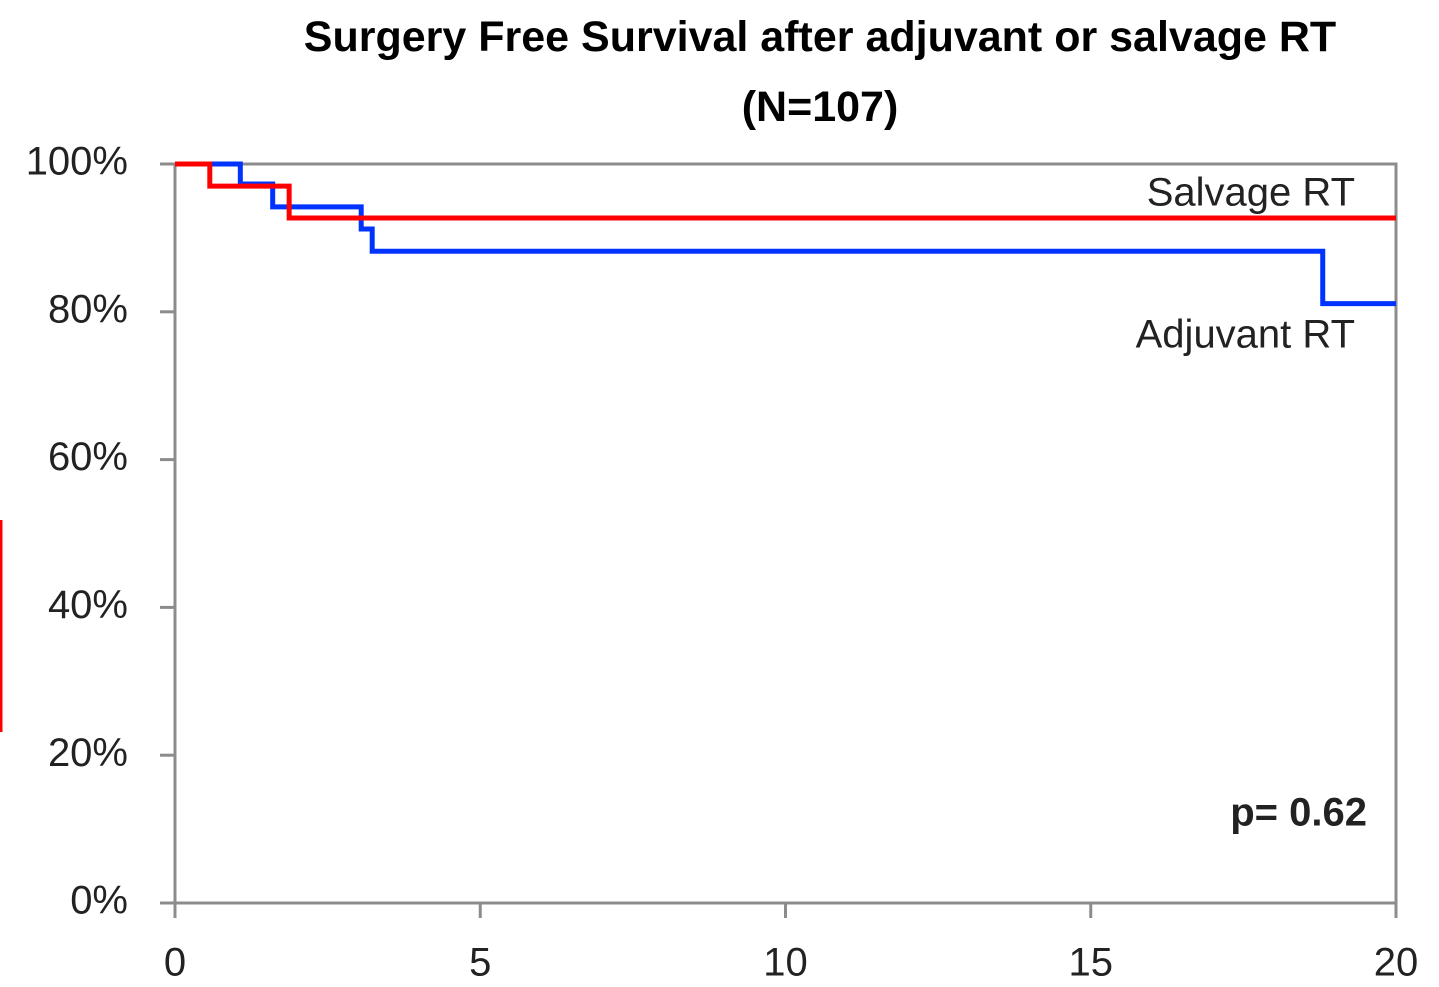 This screenshot has height=987, width=1439. I want to click on y-tick-label: 40%, so click(88, 605).